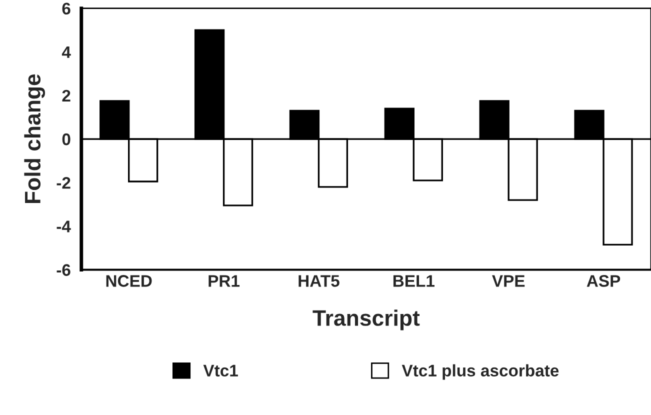  I want to click on legend-label: Vtc1, so click(220, 370).